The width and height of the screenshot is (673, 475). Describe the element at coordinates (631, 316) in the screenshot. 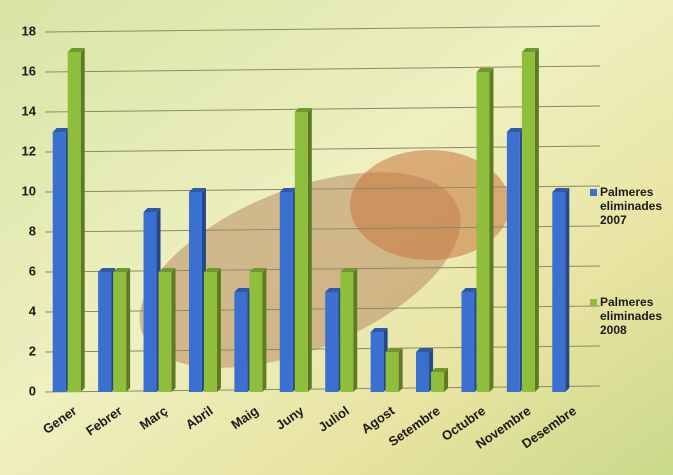

I see `legend-label: Palmeres eliminades 2008` at that location.